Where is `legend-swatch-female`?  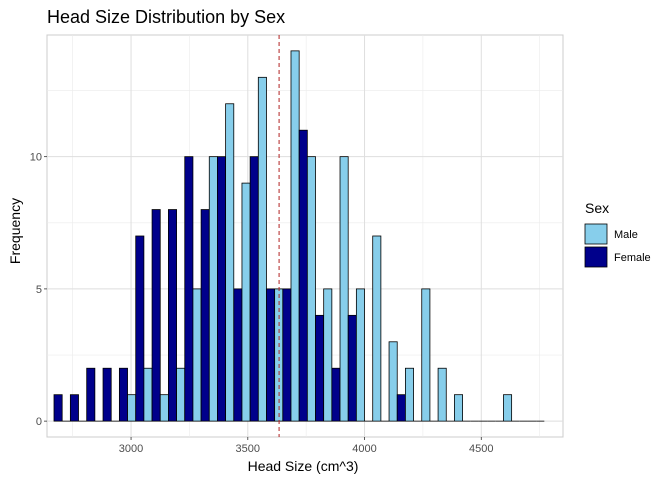 legend-swatch-female is located at coordinates (596, 257).